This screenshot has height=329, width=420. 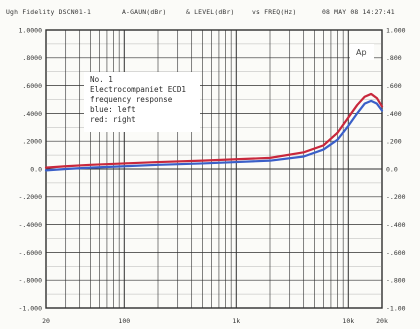 What do you see at coordinates (396, 253) in the screenshot?
I see `y-tick-label-right: -.600` at bounding box center [396, 253].